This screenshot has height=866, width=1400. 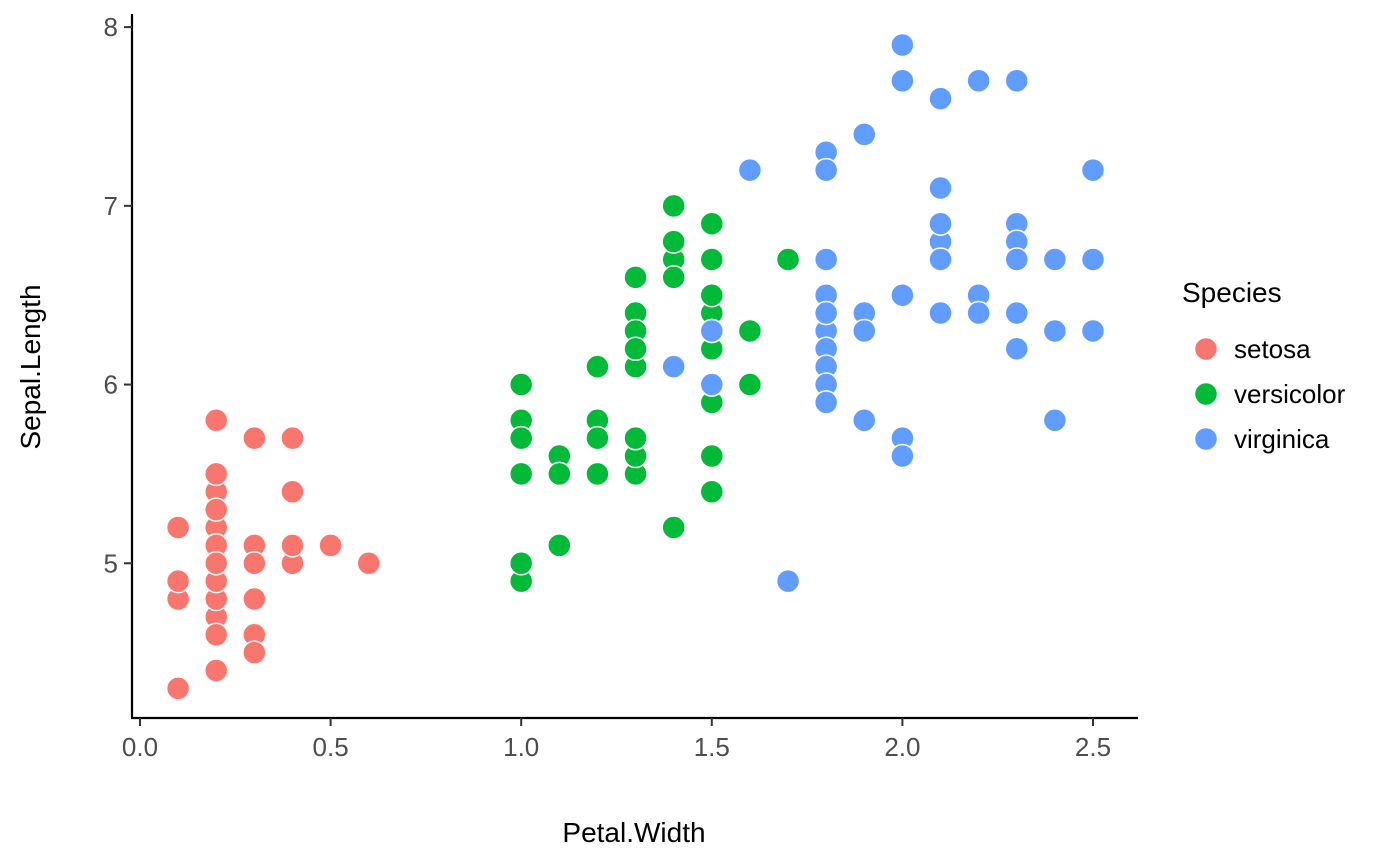 What do you see at coordinates (140, 747) in the screenshot?
I see `x-tick-label: 0.0` at bounding box center [140, 747].